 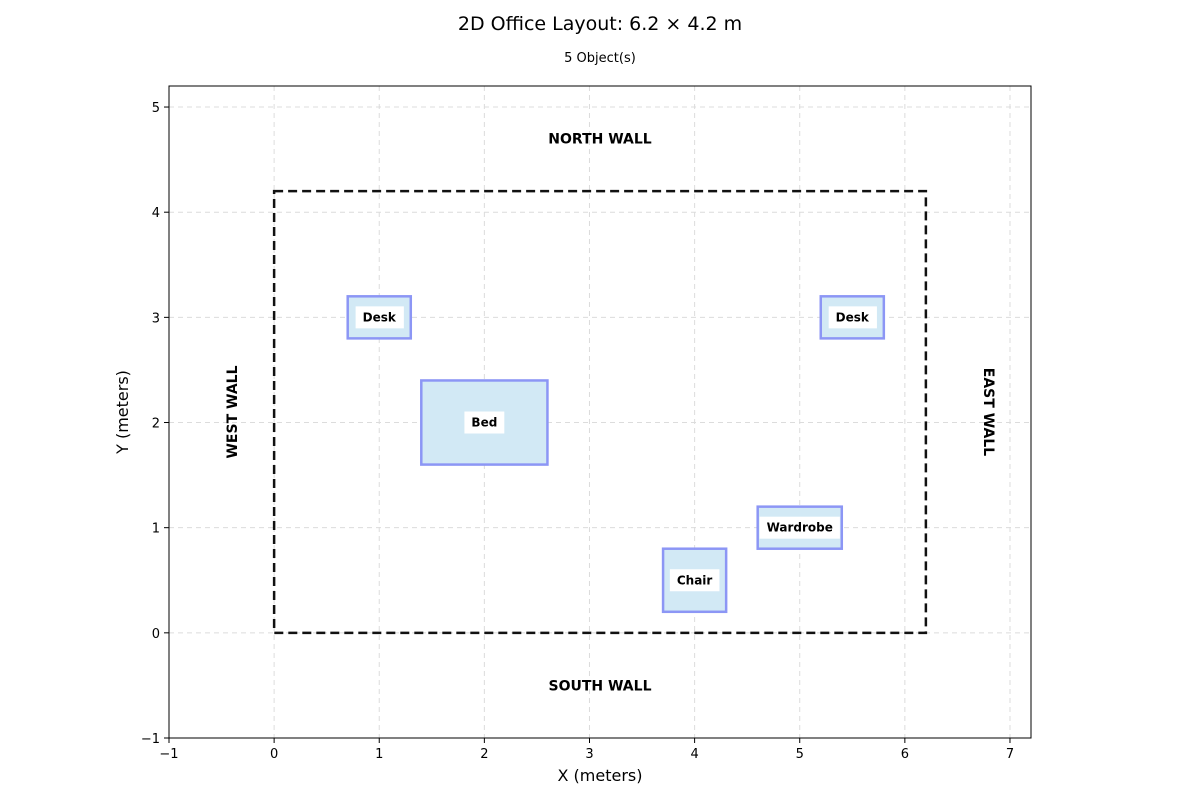 I want to click on west-wall-label: WEST WALL, so click(x=233, y=411).